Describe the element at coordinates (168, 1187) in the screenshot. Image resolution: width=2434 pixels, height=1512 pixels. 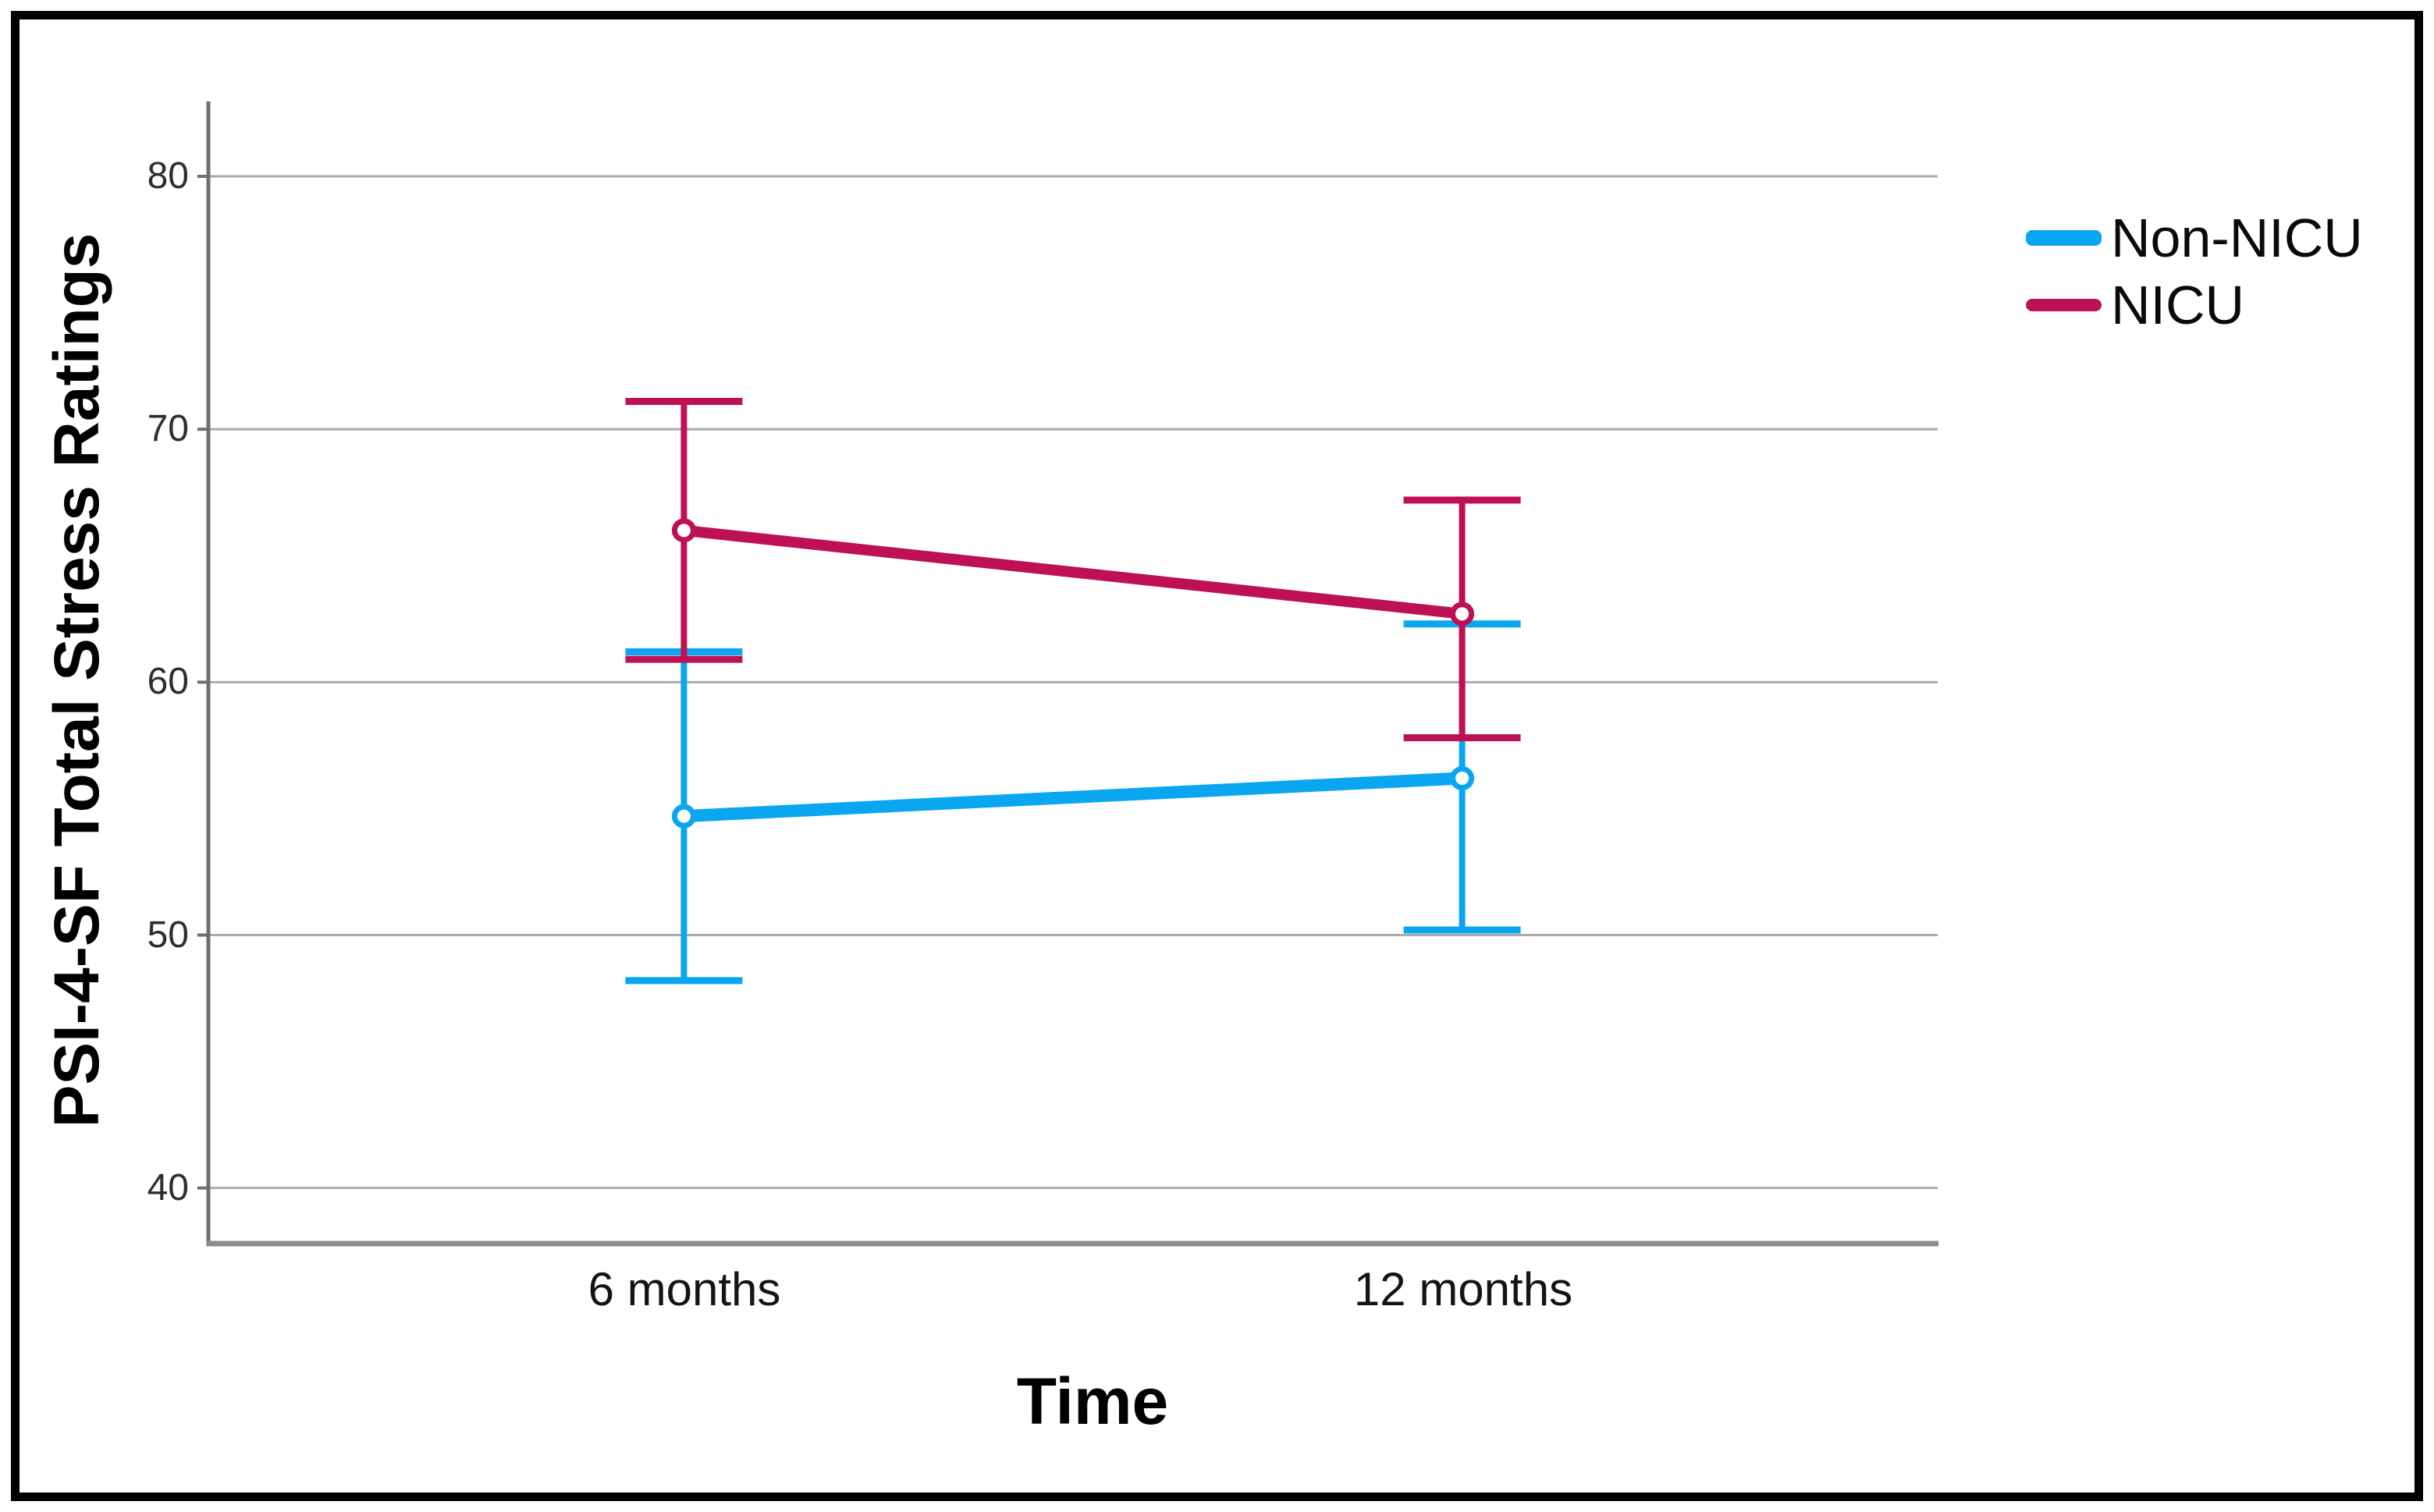
I see `y-tick-label-40: 40` at that location.